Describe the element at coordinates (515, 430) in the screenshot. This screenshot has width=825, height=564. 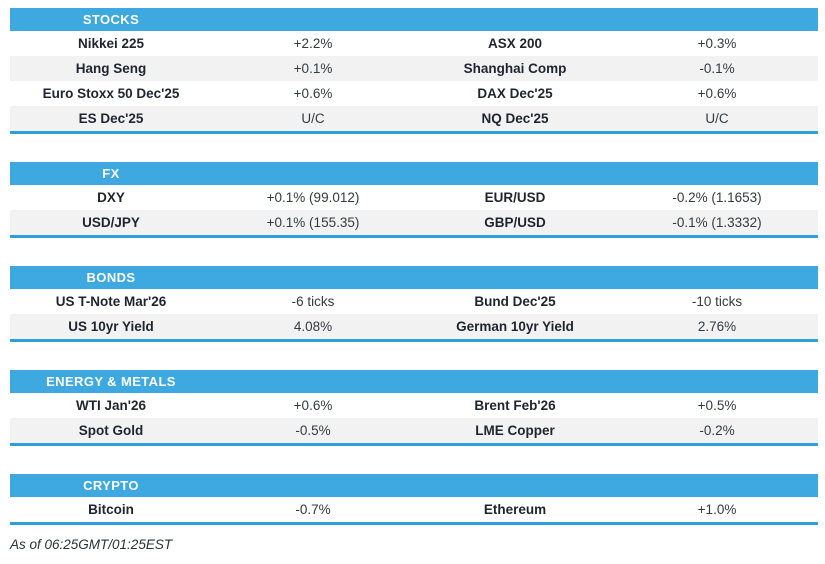
I see `instrument-label: LME Copper` at that location.